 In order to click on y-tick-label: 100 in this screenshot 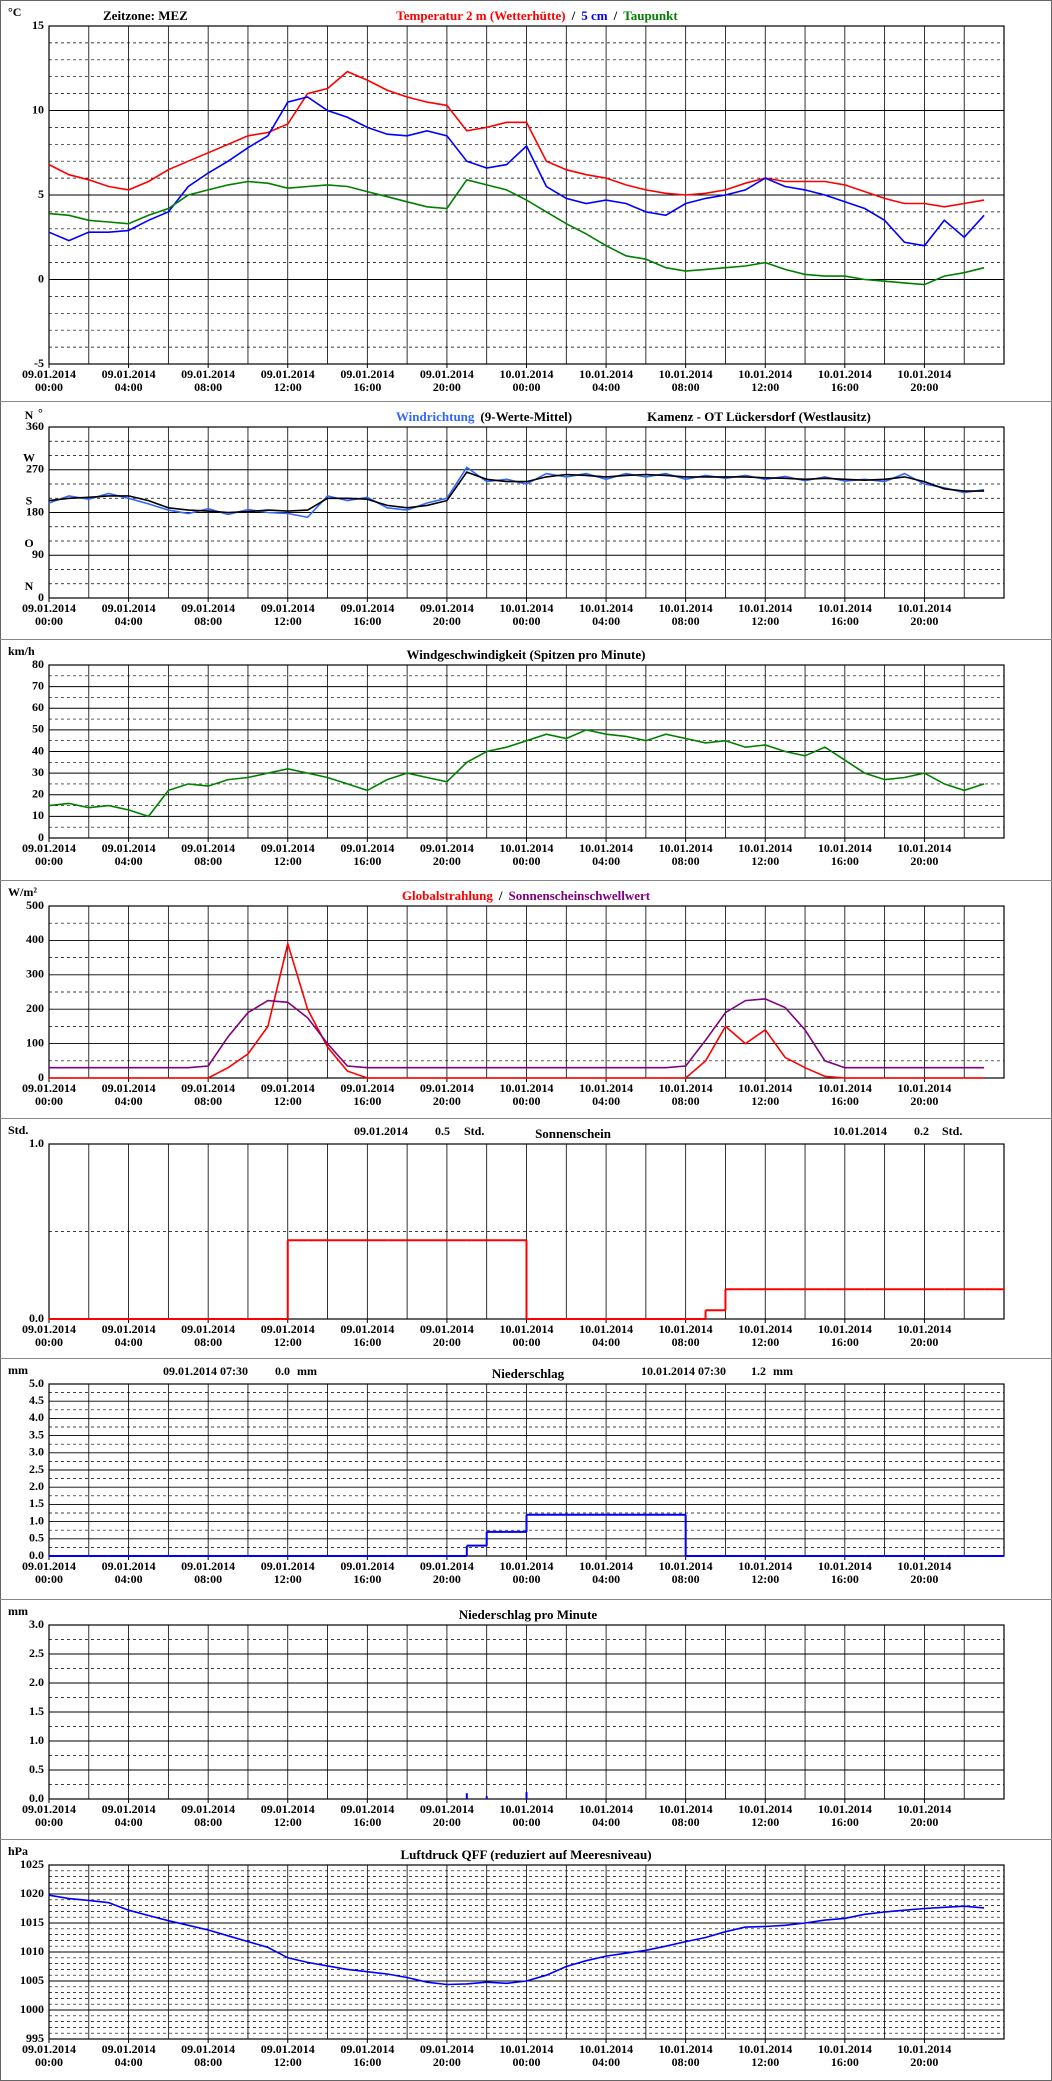, I will do `click(35, 1042)`.